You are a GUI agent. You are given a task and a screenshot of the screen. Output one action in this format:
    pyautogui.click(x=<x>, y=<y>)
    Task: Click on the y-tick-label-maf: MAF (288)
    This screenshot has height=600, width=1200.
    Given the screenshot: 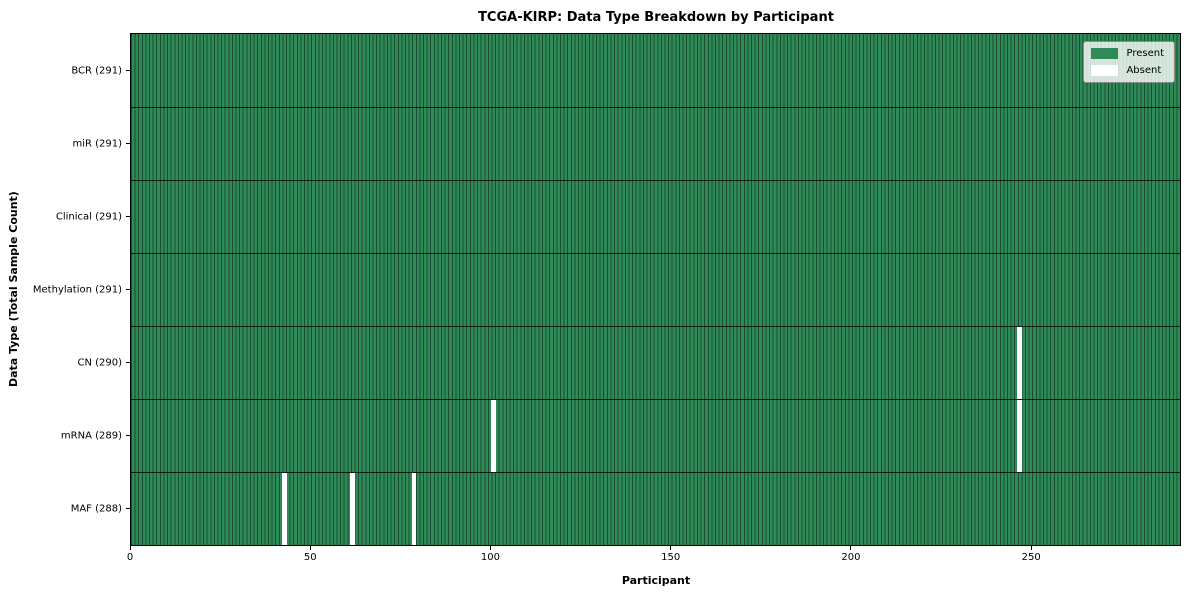 What is the action you would take?
    pyautogui.click(x=96, y=508)
    